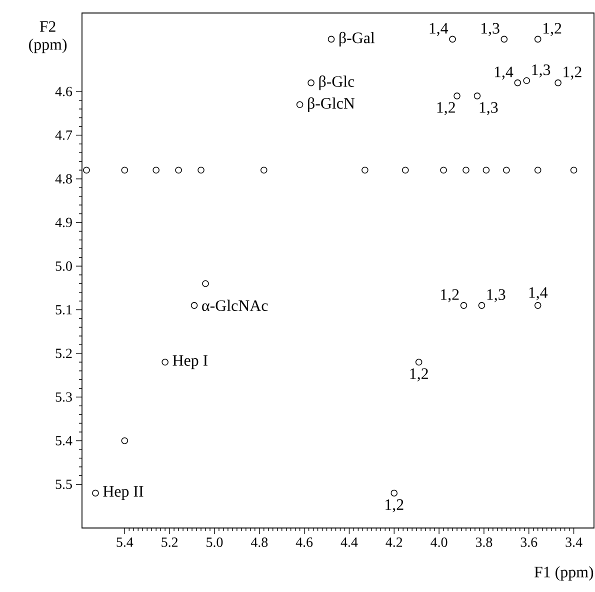  What do you see at coordinates (64, 485) in the screenshot?
I see `y-tick-label: 5.5` at bounding box center [64, 485].